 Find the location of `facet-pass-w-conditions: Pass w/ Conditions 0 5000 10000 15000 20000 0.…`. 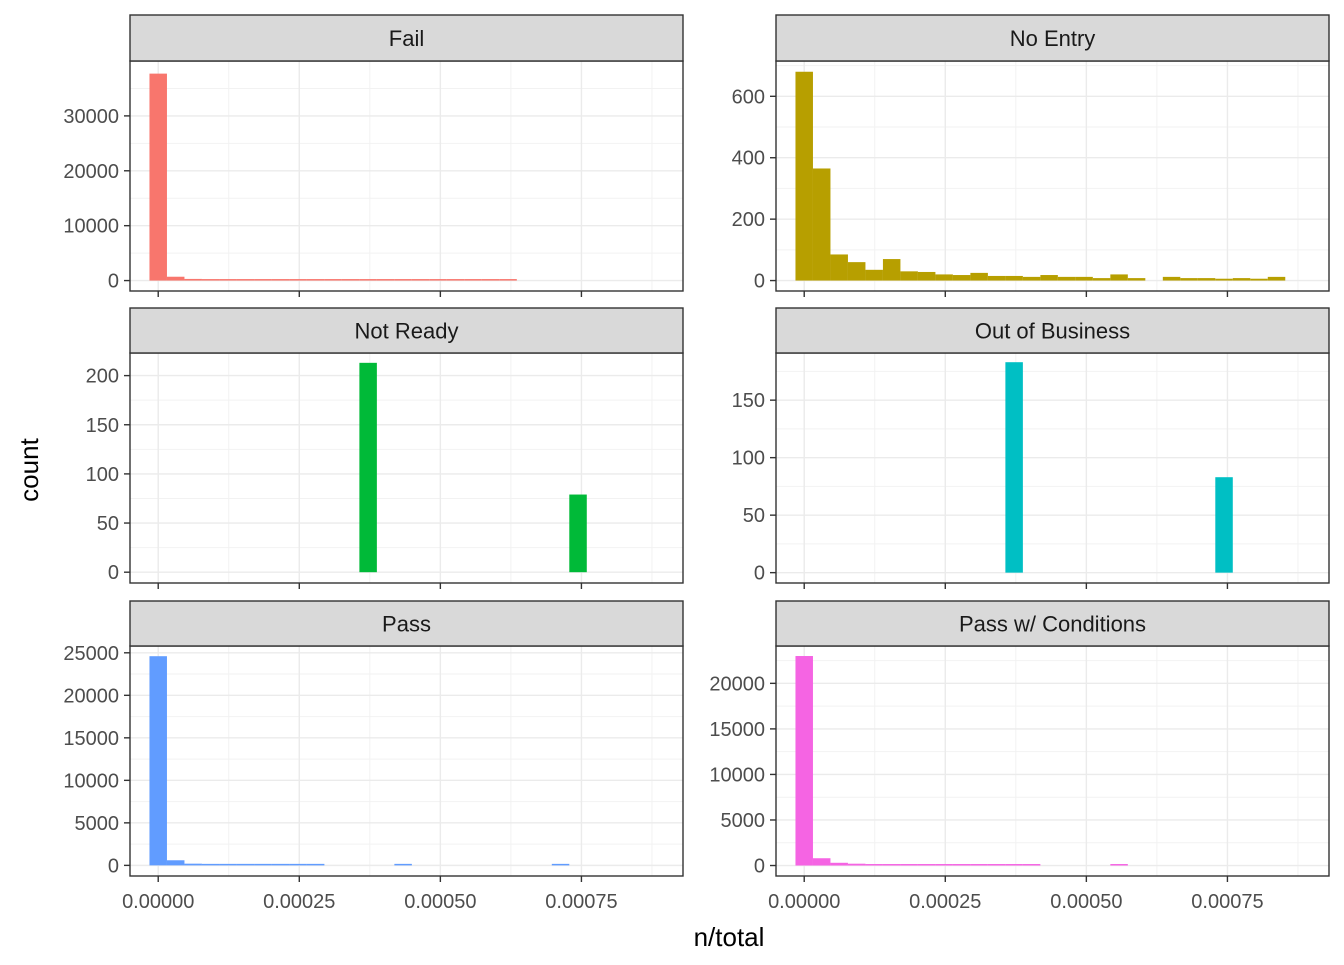

facet-pass-w-conditions: Pass w/ Conditions 0 5000 10000 15000 20000 0.… is located at coordinates (1019, 756).